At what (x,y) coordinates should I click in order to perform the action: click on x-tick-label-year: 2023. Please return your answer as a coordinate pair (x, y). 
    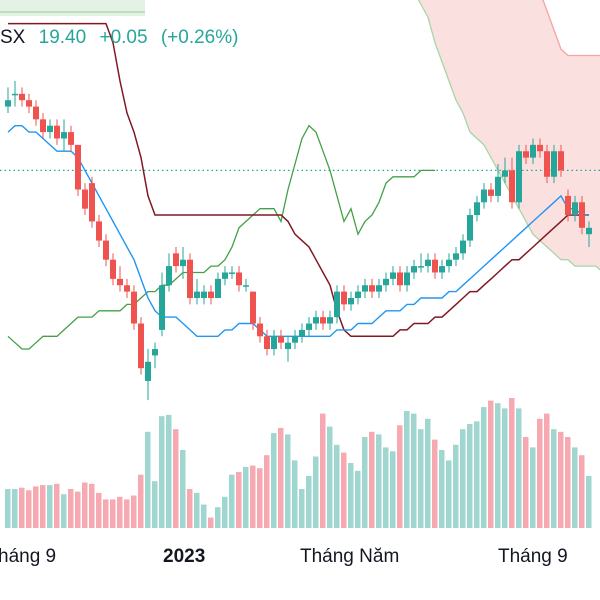
    Looking at the image, I should click on (184, 556).